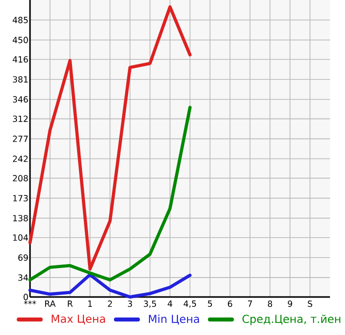  What do you see at coordinates (70, 303) in the screenshot?
I see `x-tick-label: R` at bounding box center [70, 303].